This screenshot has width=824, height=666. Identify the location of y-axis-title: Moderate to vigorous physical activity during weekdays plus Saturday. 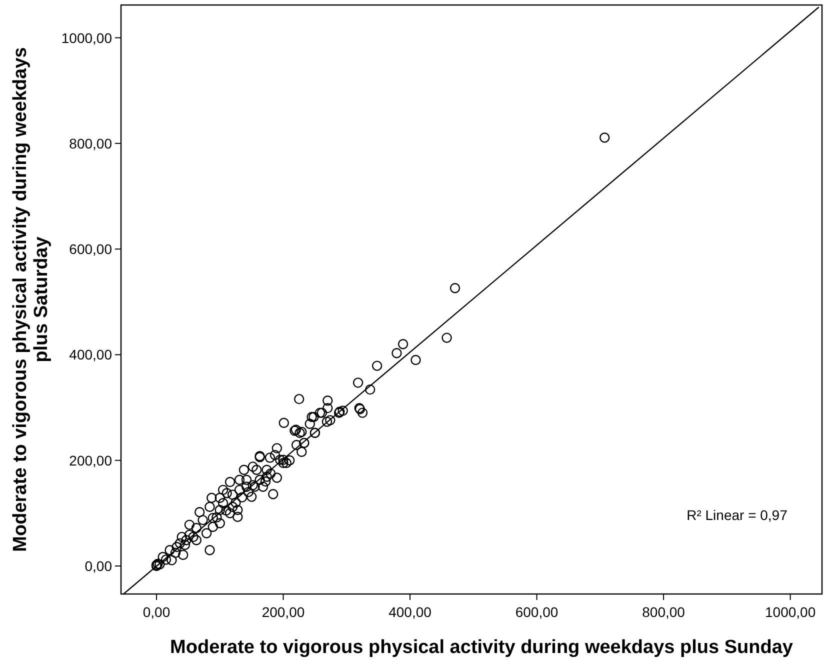
(31, 299).